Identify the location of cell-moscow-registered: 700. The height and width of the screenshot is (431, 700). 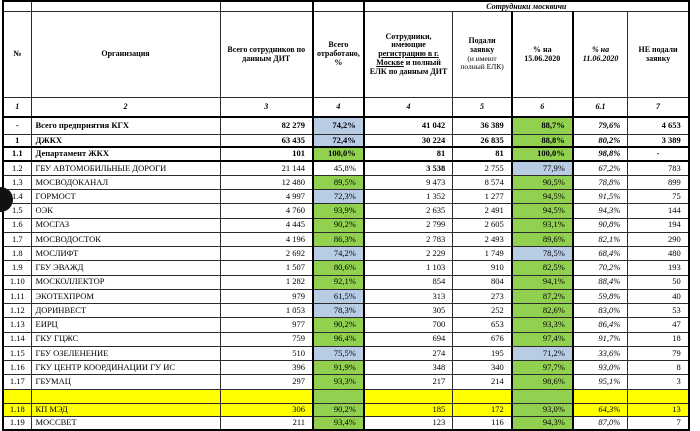
(408, 325).